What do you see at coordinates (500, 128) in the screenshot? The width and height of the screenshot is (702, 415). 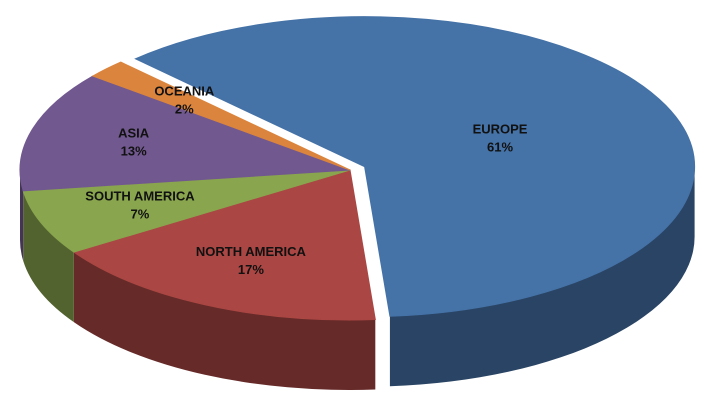 I see `category-label: EUROPE` at bounding box center [500, 128].